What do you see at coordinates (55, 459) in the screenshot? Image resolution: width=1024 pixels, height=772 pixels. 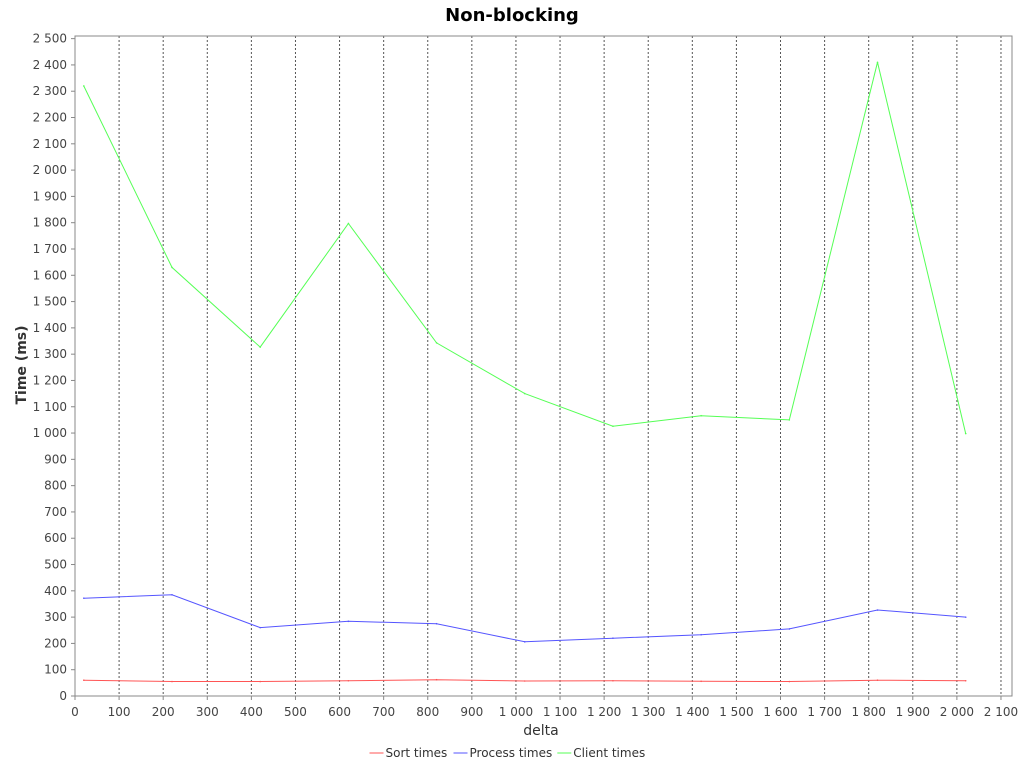 I see `y-tick-label: 900` at bounding box center [55, 459].